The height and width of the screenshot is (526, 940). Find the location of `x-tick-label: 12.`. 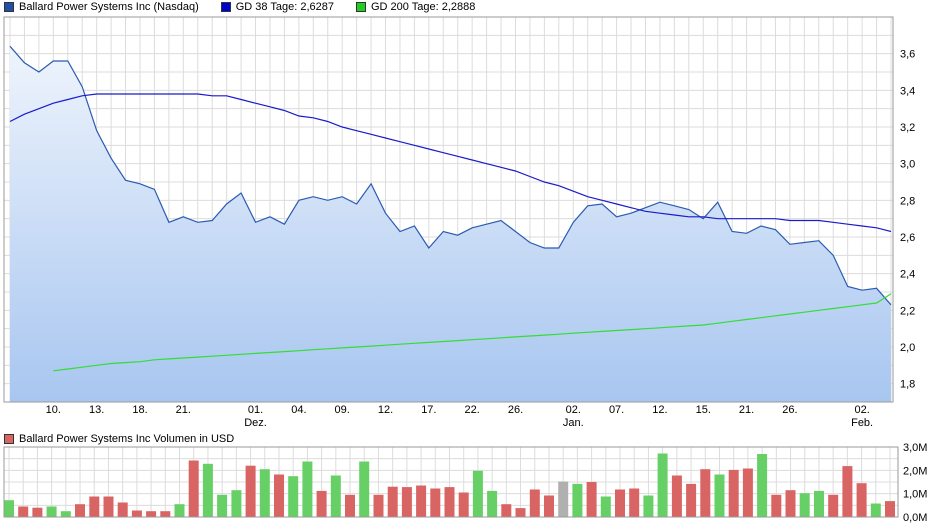

x-tick-label: 12. is located at coordinates (385, 410).